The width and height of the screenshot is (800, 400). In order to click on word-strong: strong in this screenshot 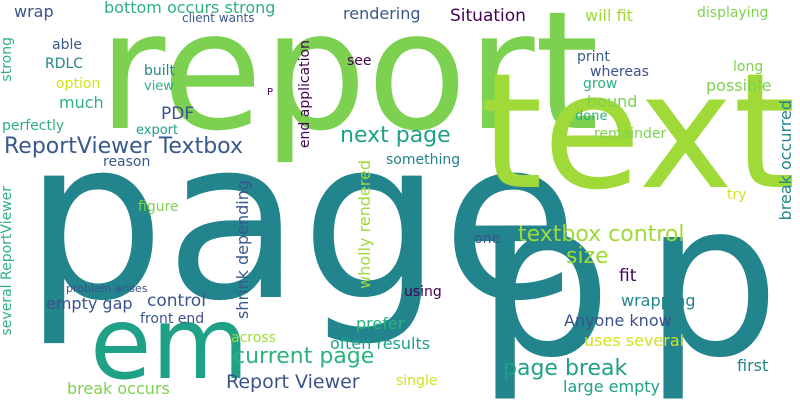, I will do `click(7, 59)`.